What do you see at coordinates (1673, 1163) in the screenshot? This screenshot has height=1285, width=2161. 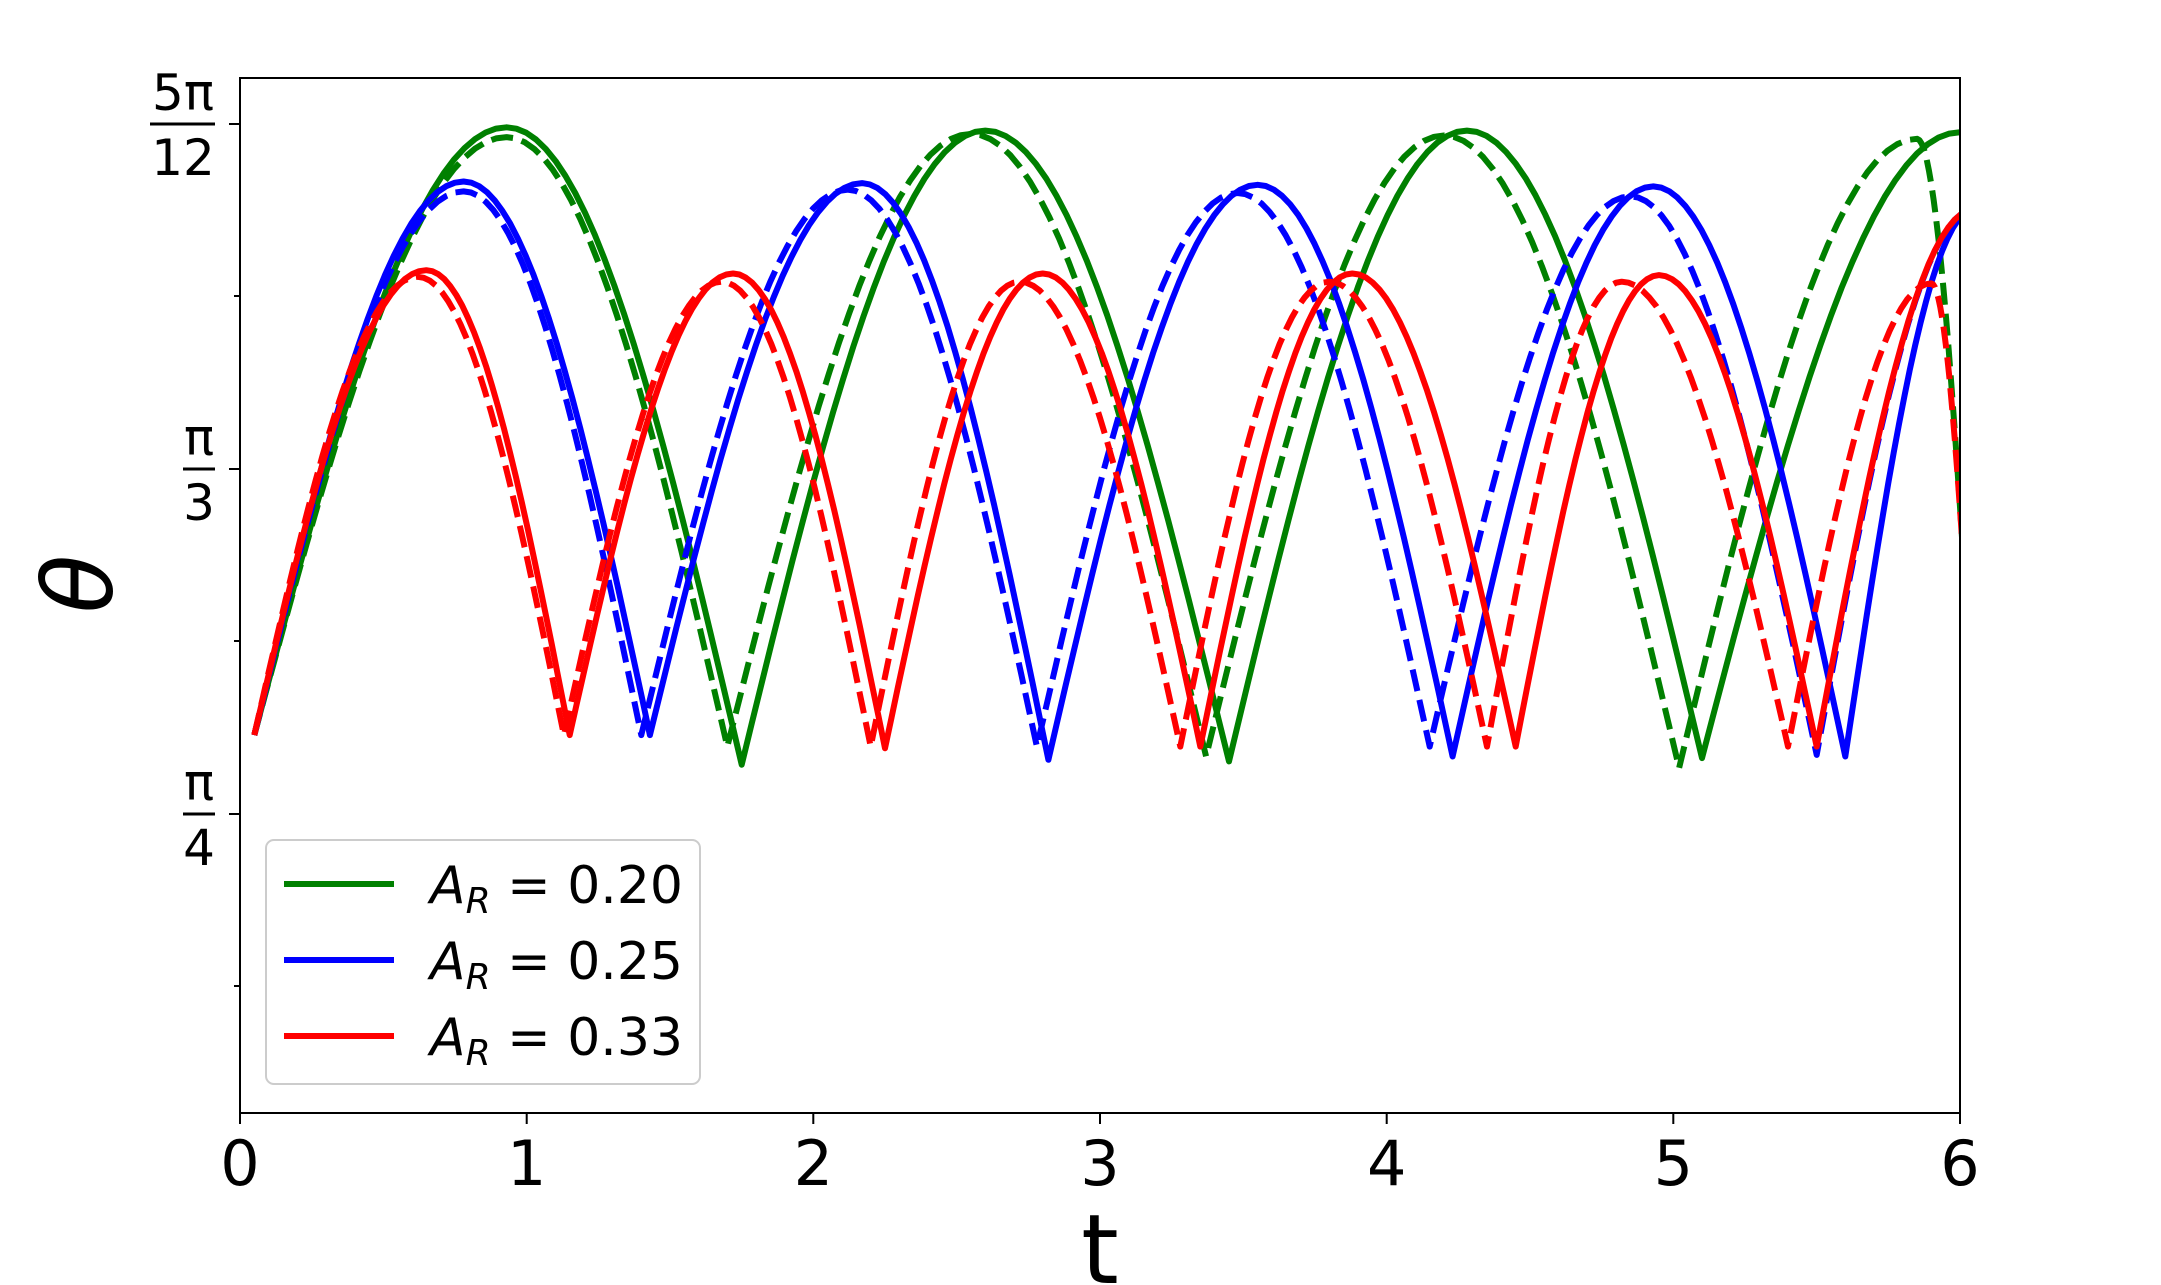 I see `x-tick-label: 5` at bounding box center [1673, 1163].